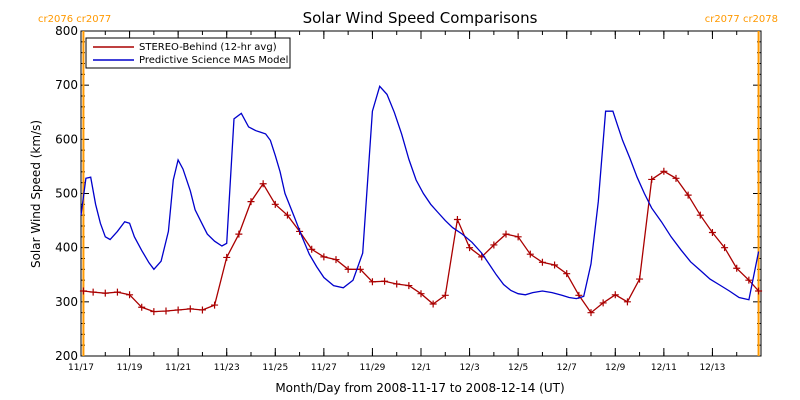  What do you see at coordinates (518, 368) in the screenshot?
I see `x-tick-label: 12/5` at bounding box center [518, 368].